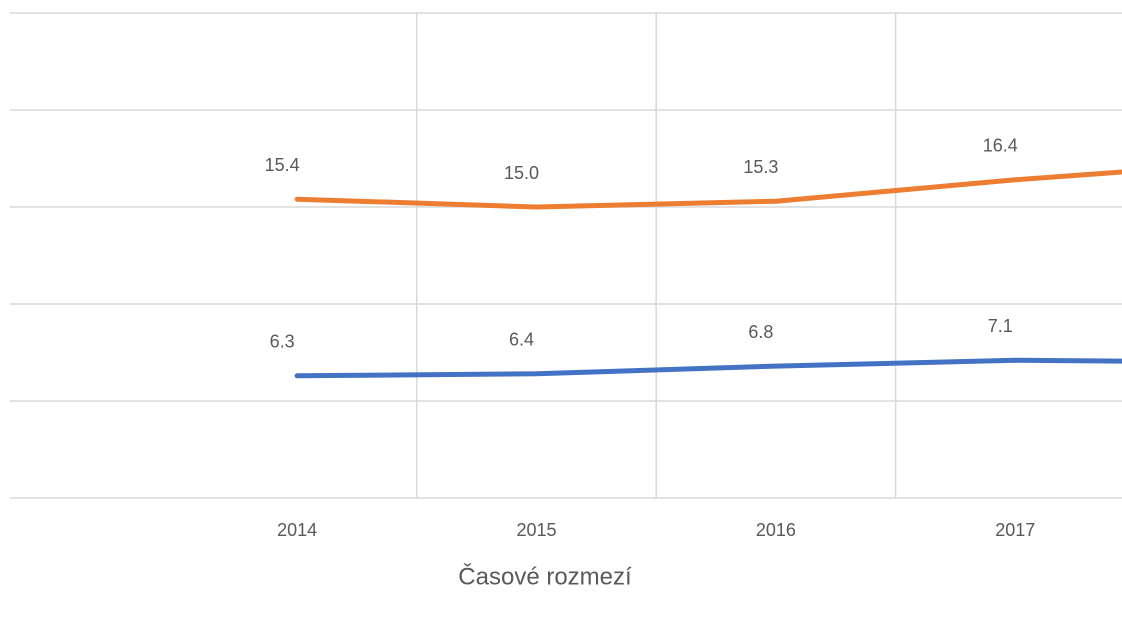  What do you see at coordinates (282, 342) in the screenshot?
I see `data-label: 6.3` at bounding box center [282, 342].